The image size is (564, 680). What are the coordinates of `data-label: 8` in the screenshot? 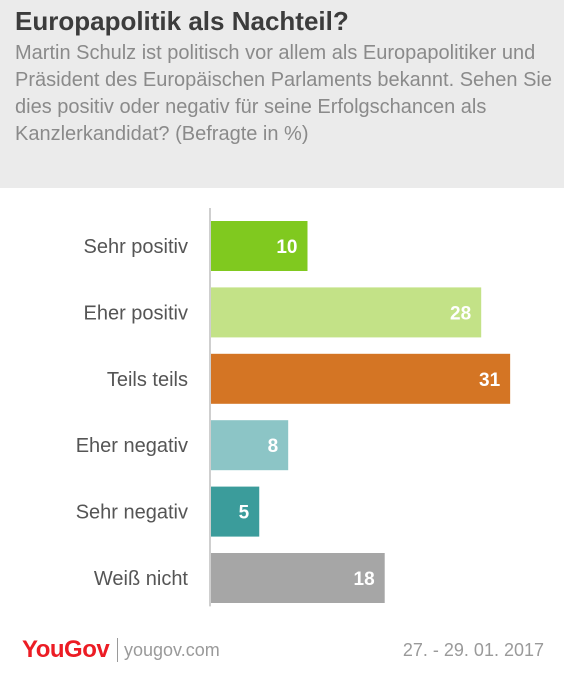 It's located at (273, 446).